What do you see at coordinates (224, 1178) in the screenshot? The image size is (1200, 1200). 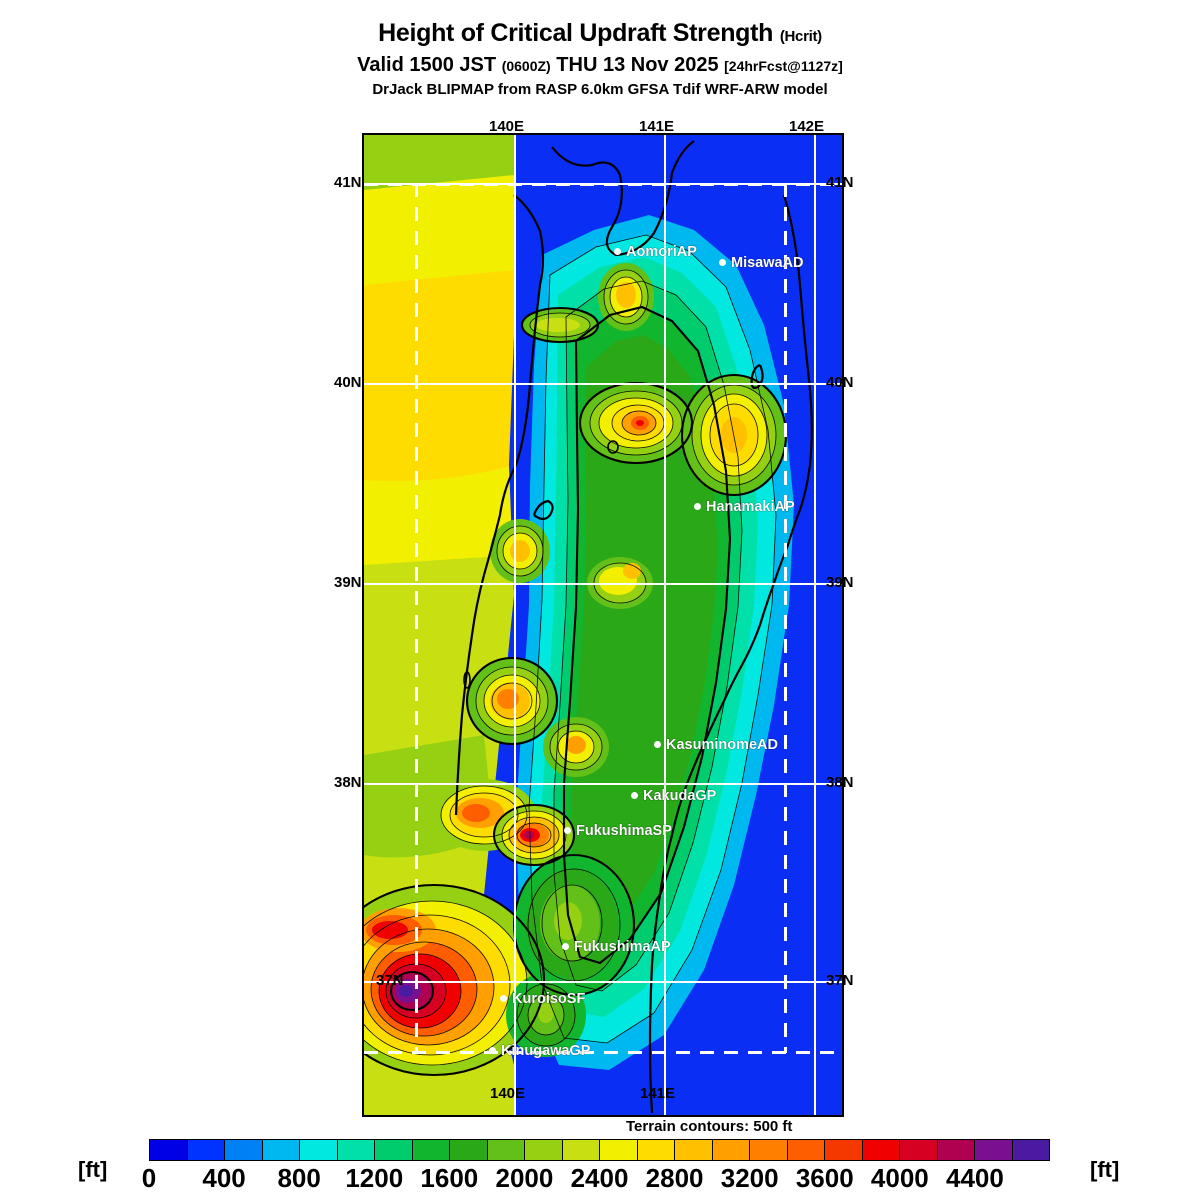 I see `colorbar-tick-400: 400` at bounding box center [224, 1178].